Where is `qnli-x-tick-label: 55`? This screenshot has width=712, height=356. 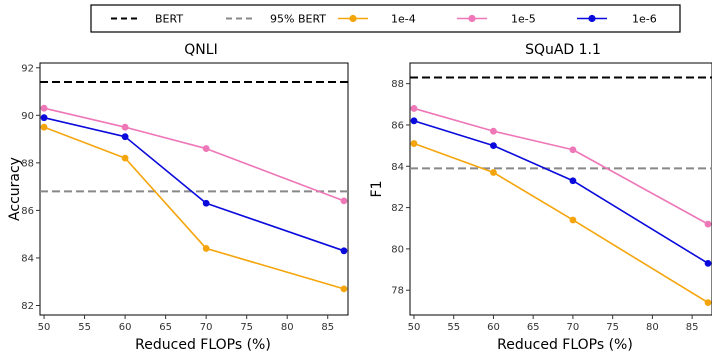 qnli-x-tick-label: 55 is located at coordinates (84, 327).